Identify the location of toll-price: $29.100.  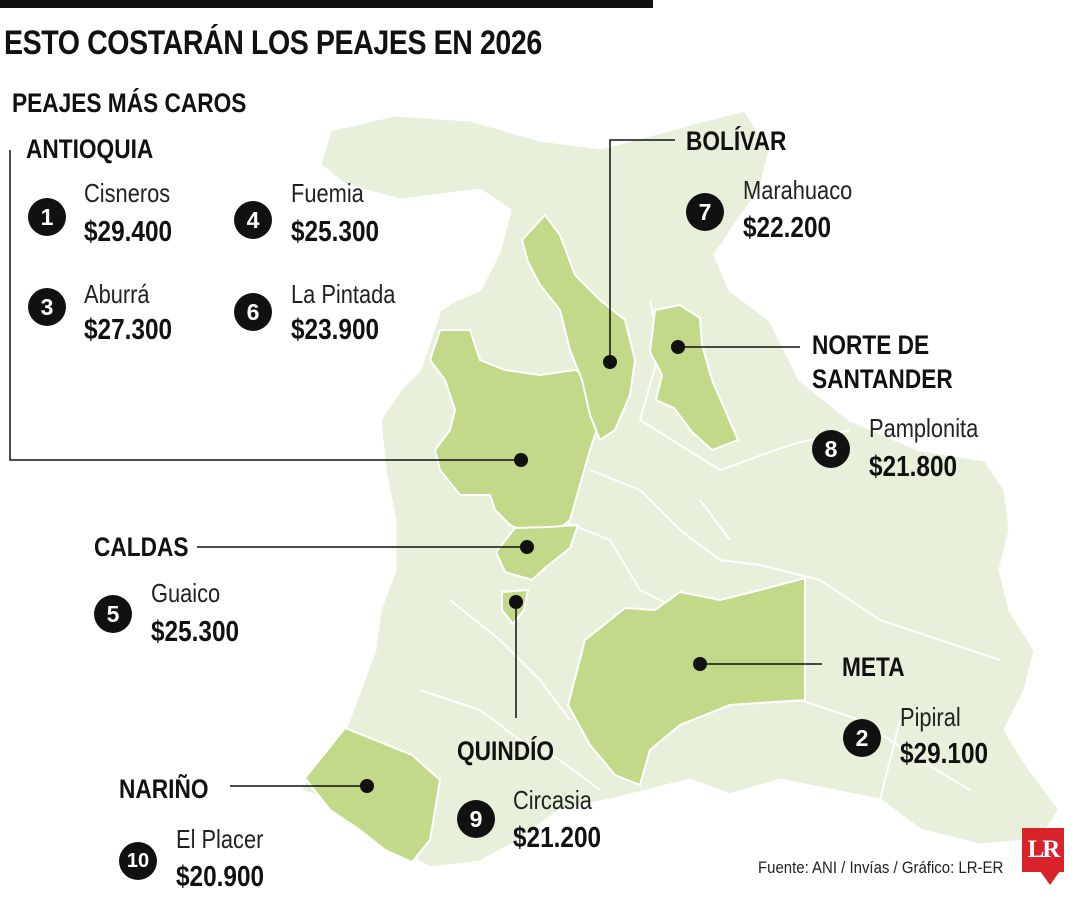
(944, 754).